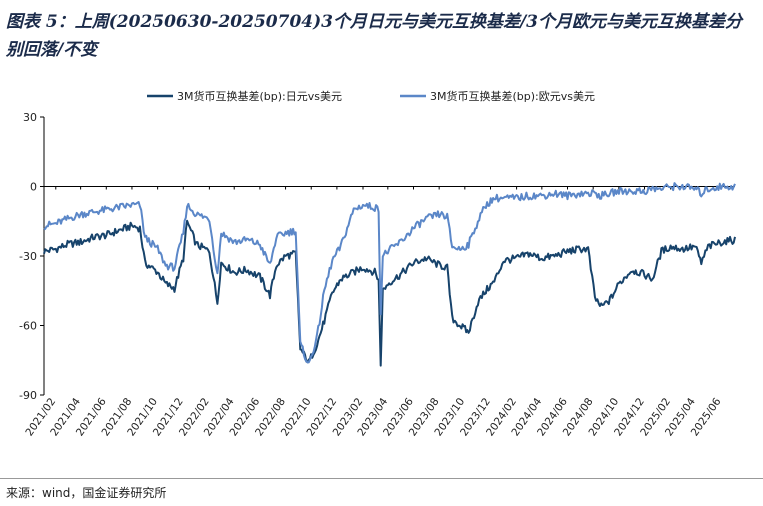  Describe the element at coordinates (86, 493) in the screenshot. I see `source-note: 来源：wind，国金证券研究所` at that location.